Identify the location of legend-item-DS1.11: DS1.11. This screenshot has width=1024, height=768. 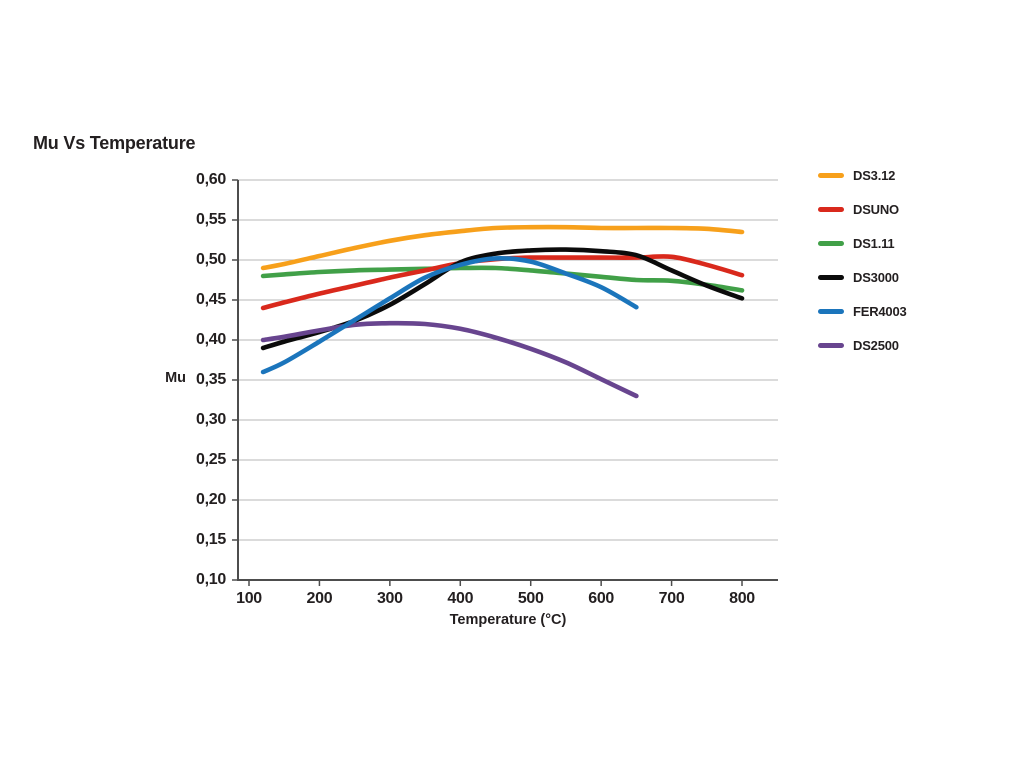
(862, 243).